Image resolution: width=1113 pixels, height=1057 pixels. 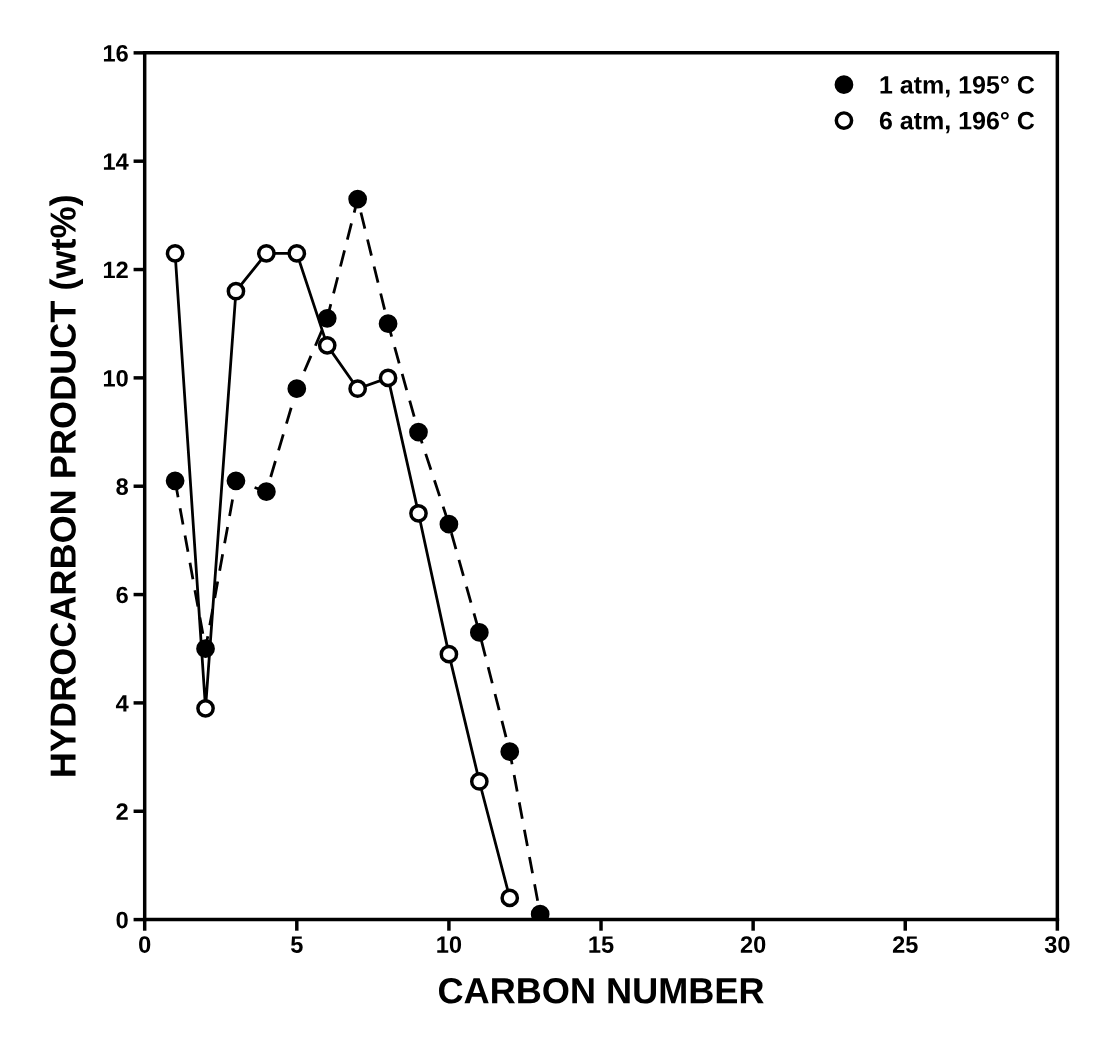 I want to click on x-tick-label: 5, so click(x=296, y=944).